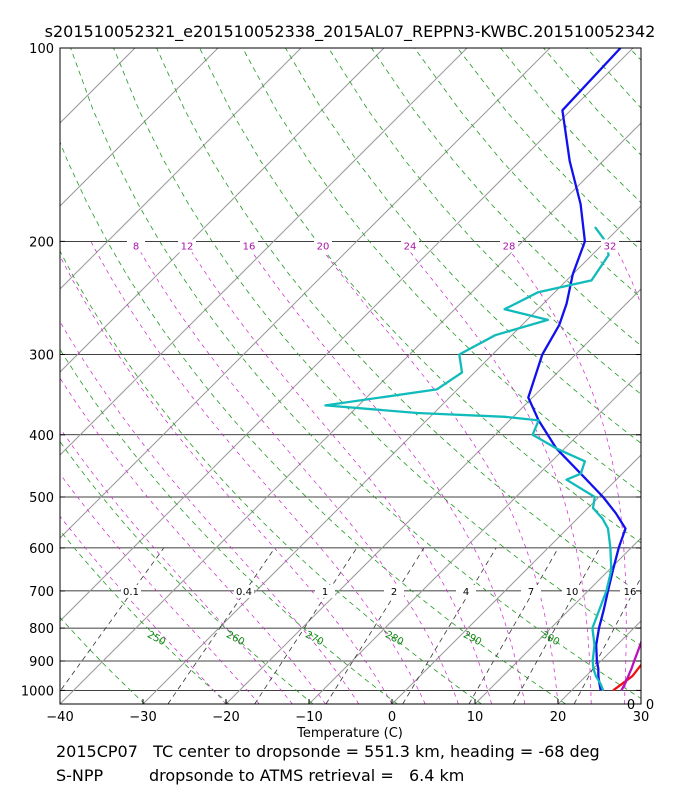 This screenshot has height=800, width=700. I want to click on isotherm--100, so click(139, 127).